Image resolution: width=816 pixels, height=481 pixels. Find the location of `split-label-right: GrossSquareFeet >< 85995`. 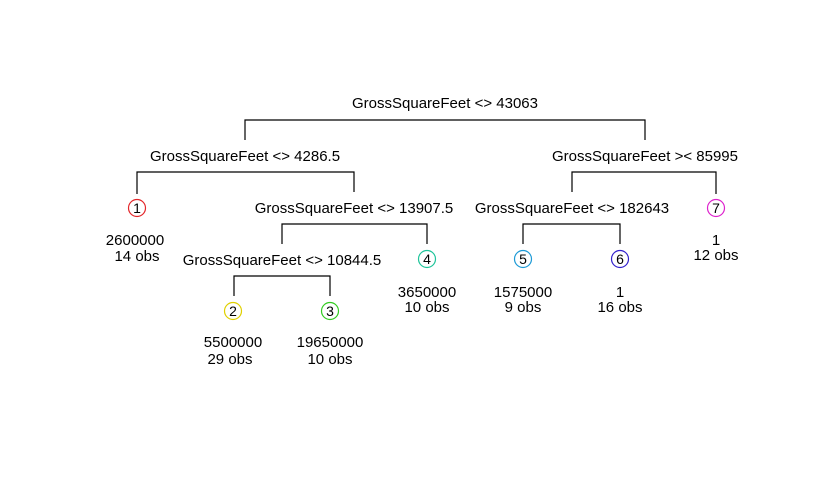

split-label-right: GrossSquareFeet >< 85995 is located at coordinates (645, 156).